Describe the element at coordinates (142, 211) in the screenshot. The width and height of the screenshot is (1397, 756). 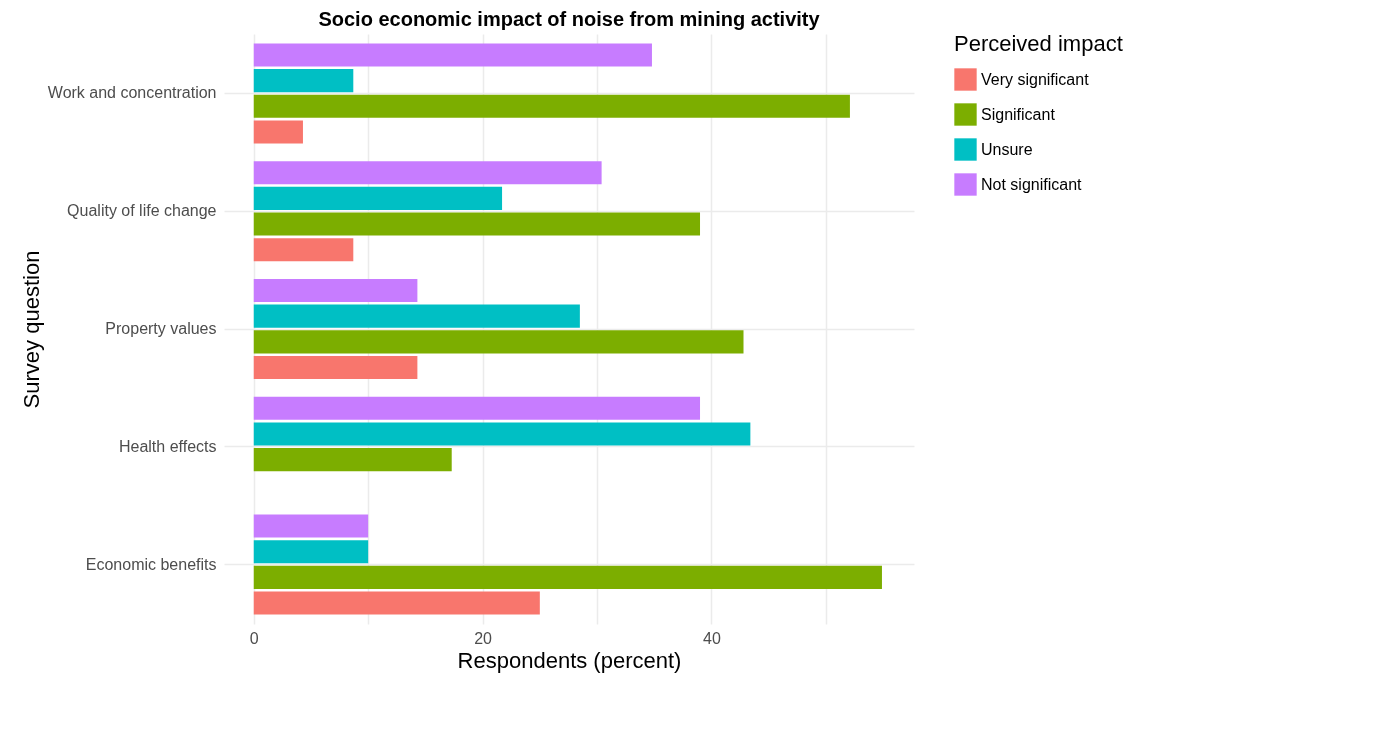
I see `y-tick-label: Quality of life change` at that location.